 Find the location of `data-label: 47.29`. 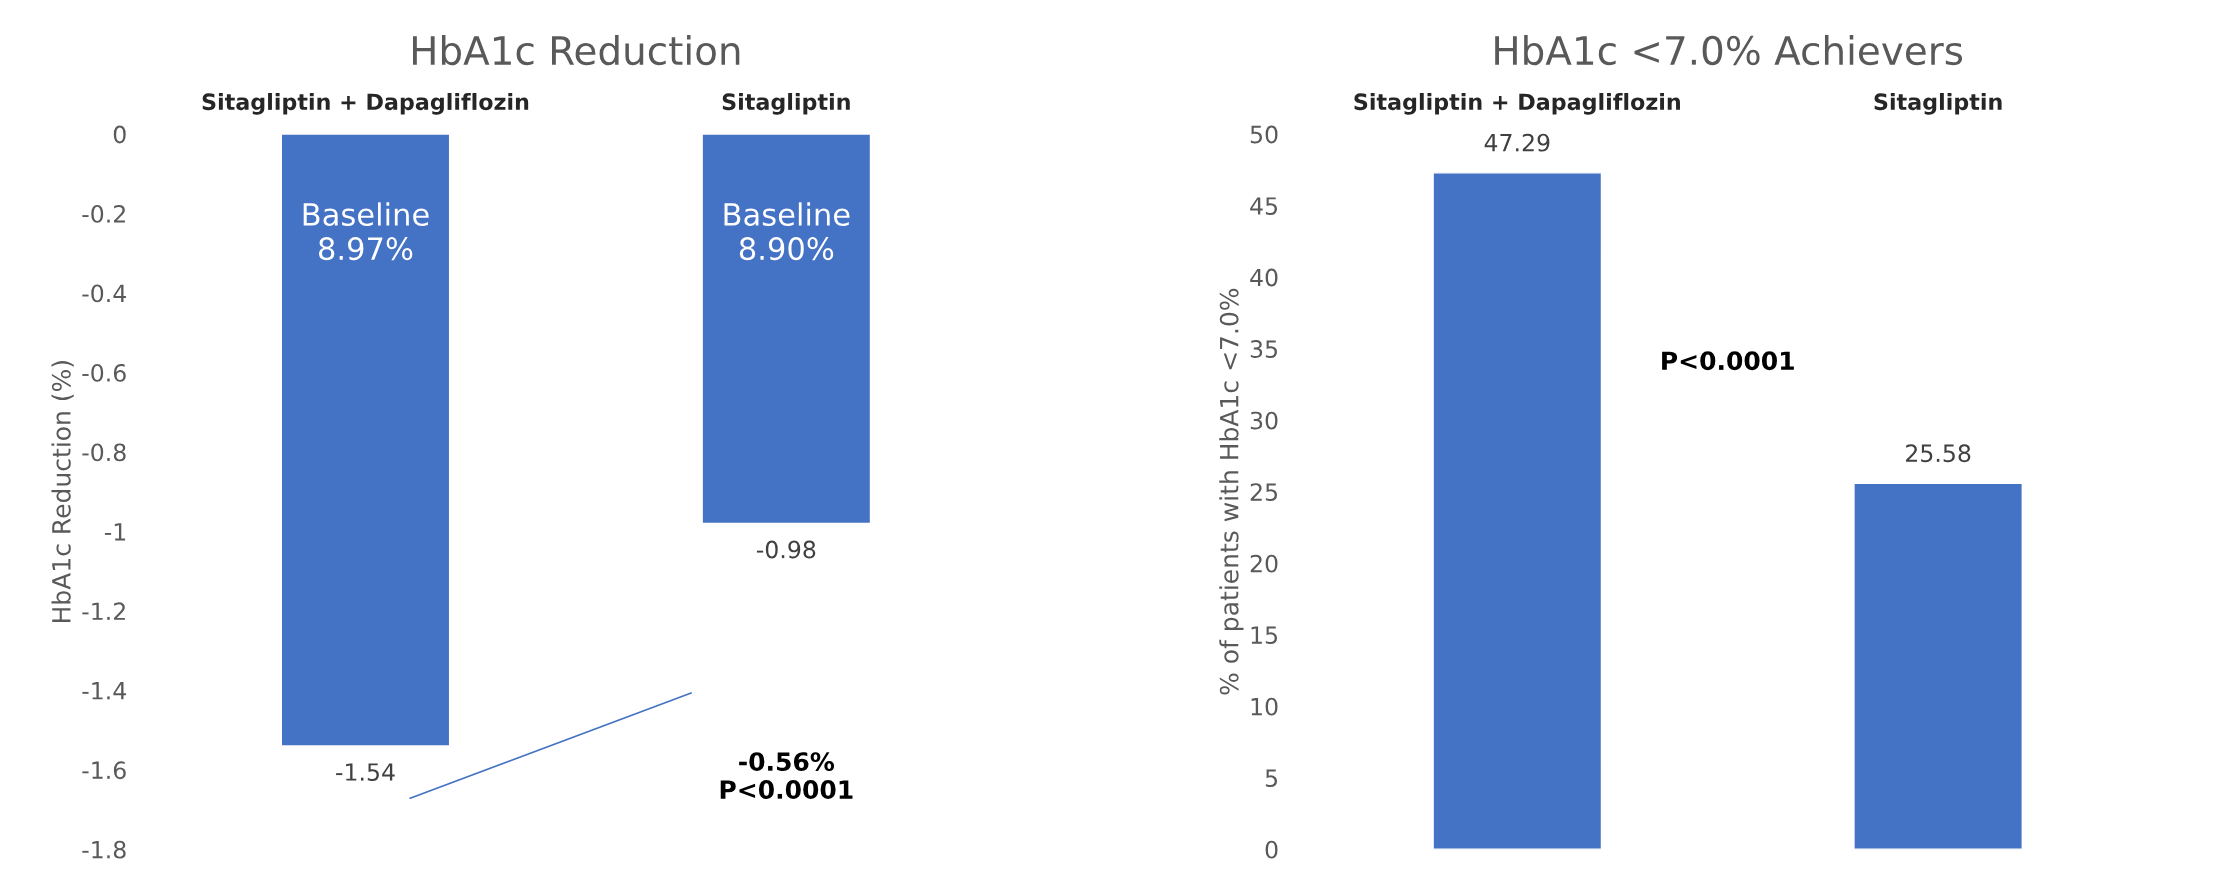

data-label: 47.29 is located at coordinates (1517, 142).